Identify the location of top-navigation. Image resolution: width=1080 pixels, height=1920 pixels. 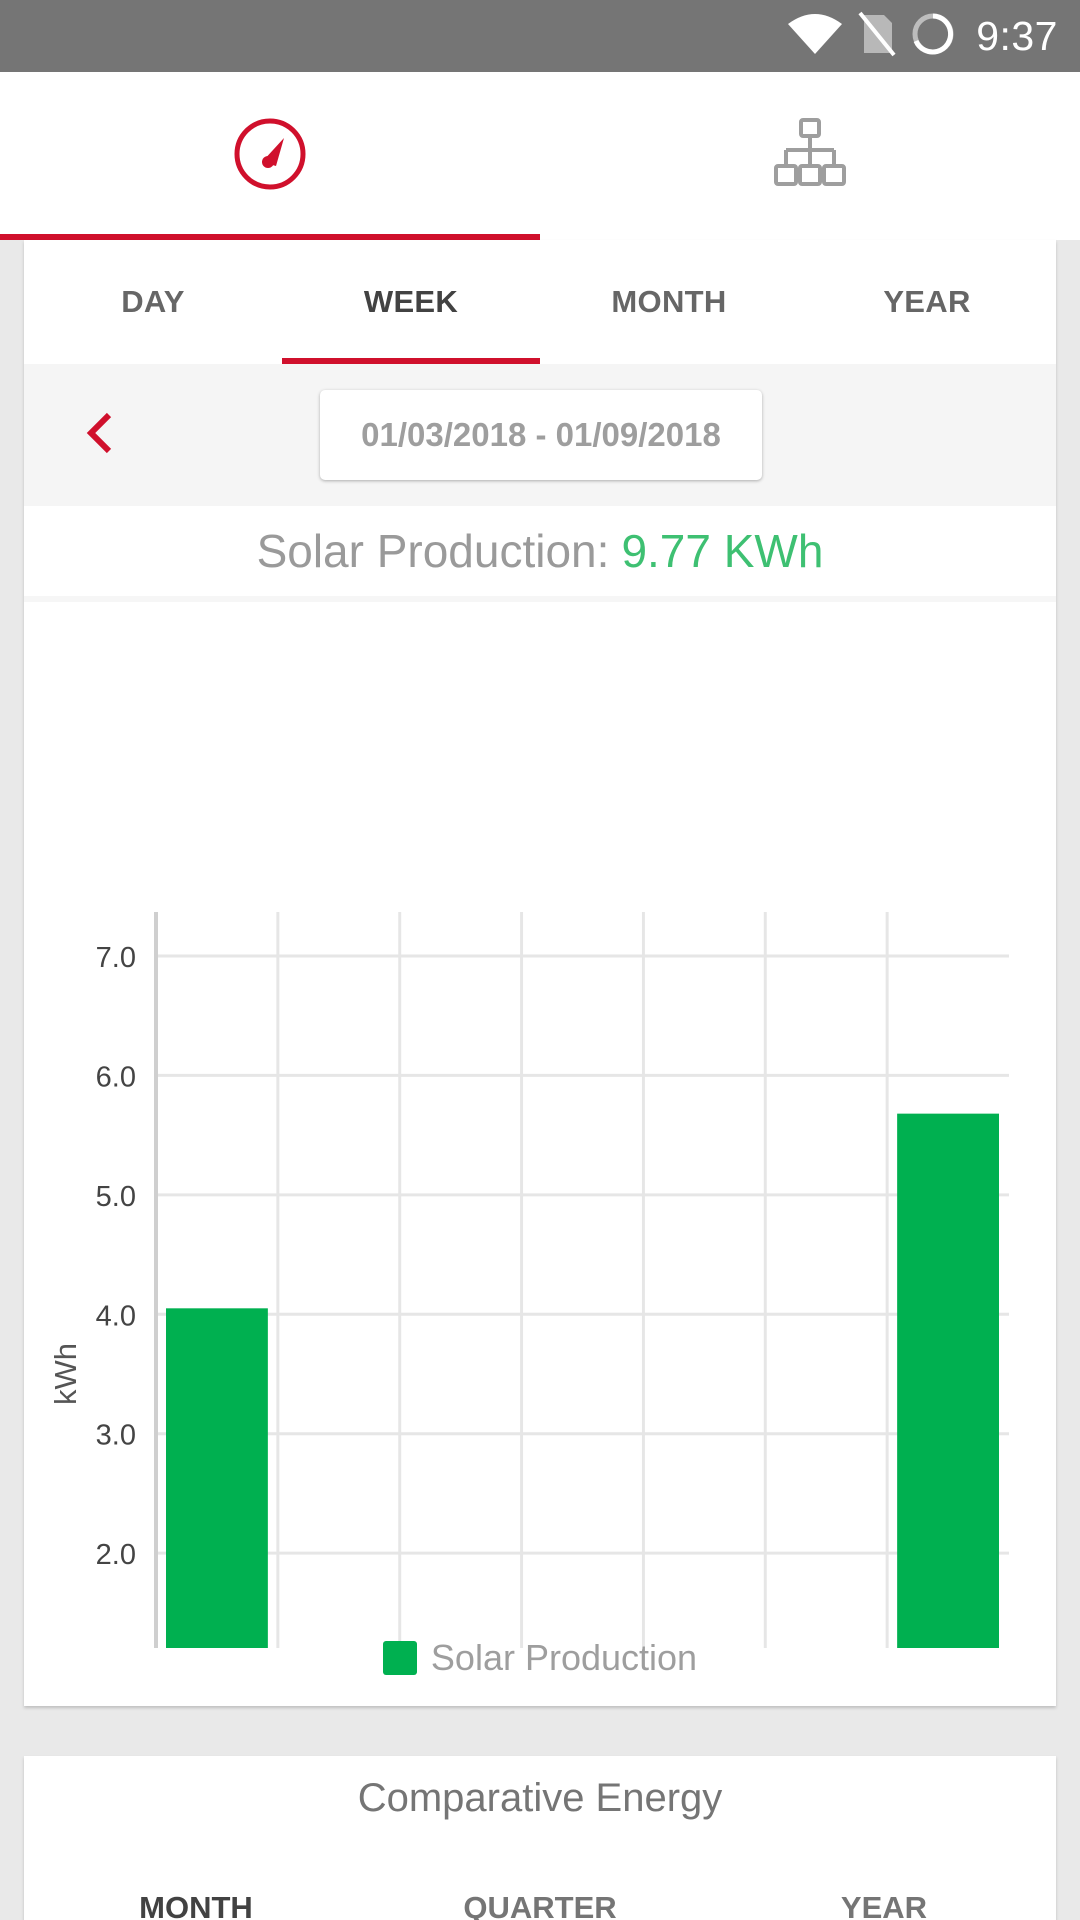
(540, 156).